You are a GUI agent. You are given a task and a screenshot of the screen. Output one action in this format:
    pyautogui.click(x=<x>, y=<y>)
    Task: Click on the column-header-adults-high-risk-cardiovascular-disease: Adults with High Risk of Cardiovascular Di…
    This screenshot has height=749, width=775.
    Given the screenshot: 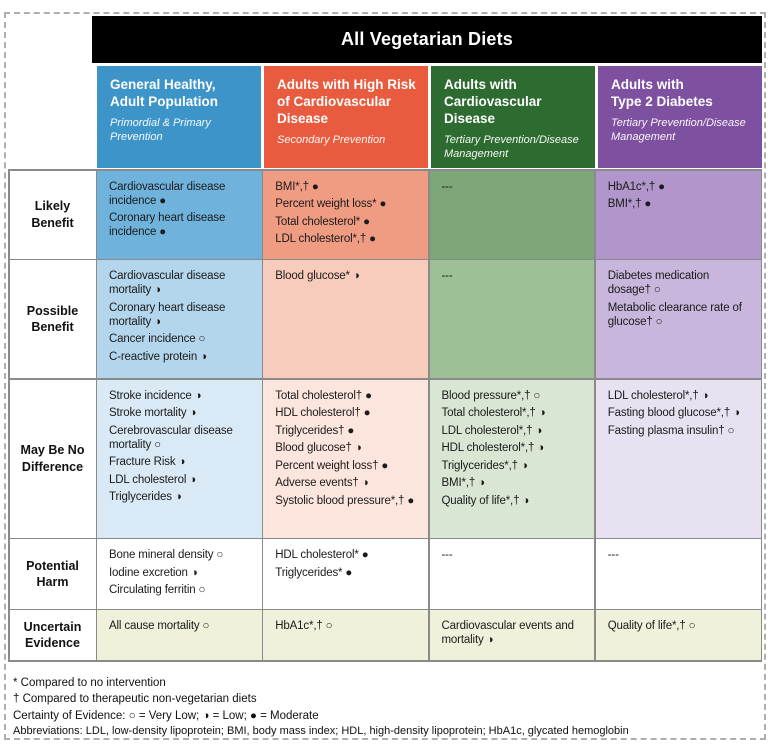 What is the action you would take?
    pyautogui.click(x=346, y=117)
    